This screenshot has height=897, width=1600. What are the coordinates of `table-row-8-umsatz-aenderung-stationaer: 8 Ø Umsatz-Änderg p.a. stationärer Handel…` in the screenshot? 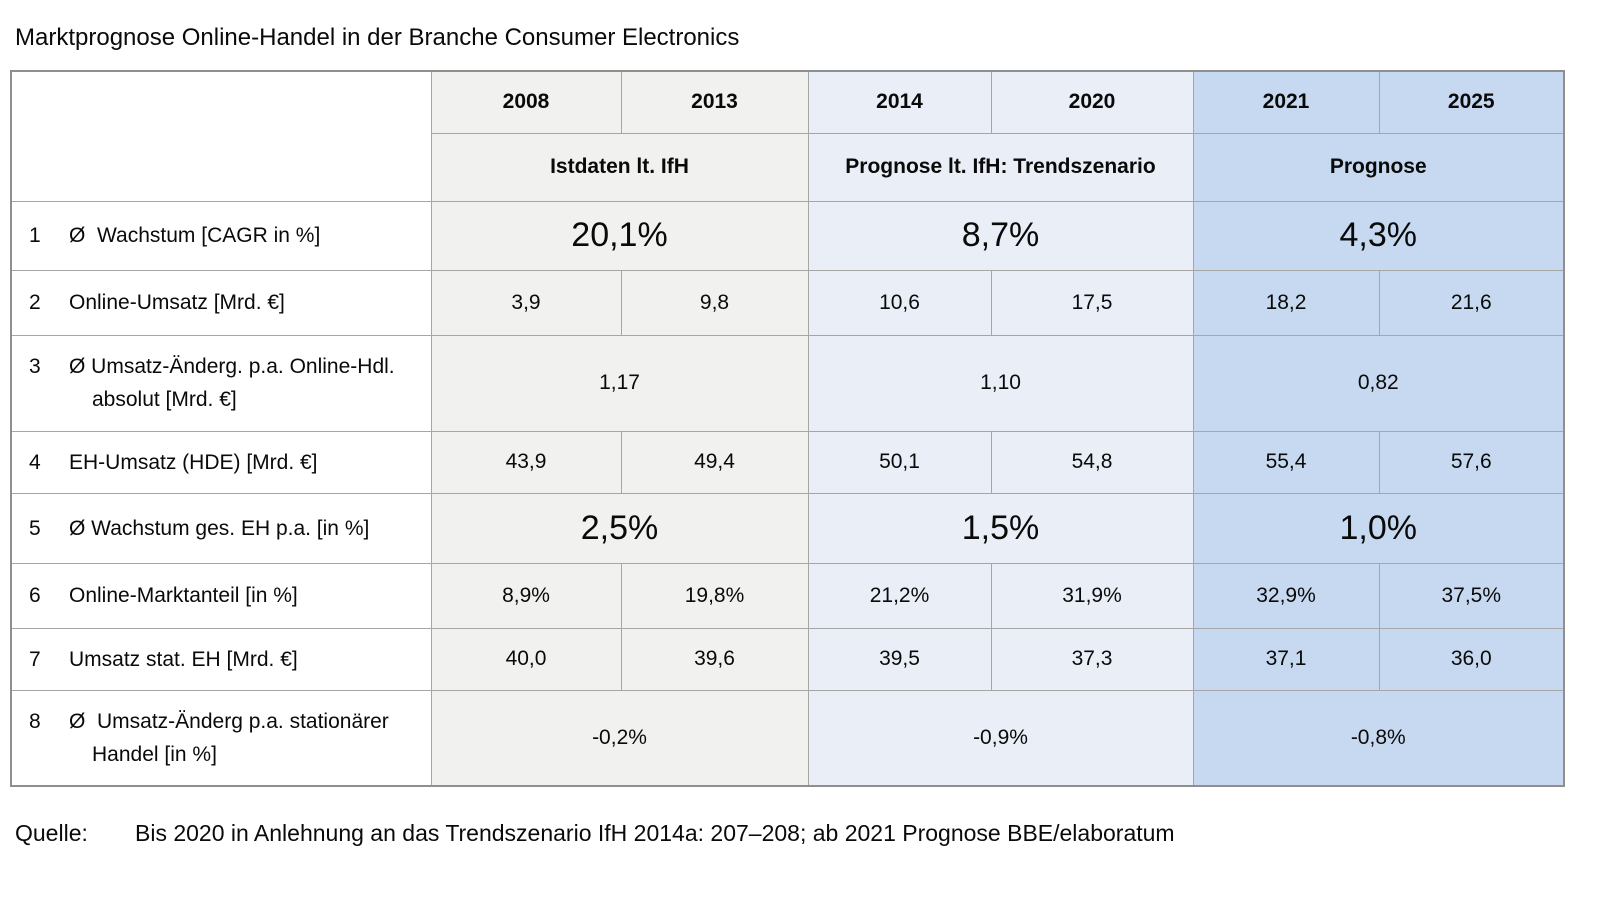 It's located at (787, 738).